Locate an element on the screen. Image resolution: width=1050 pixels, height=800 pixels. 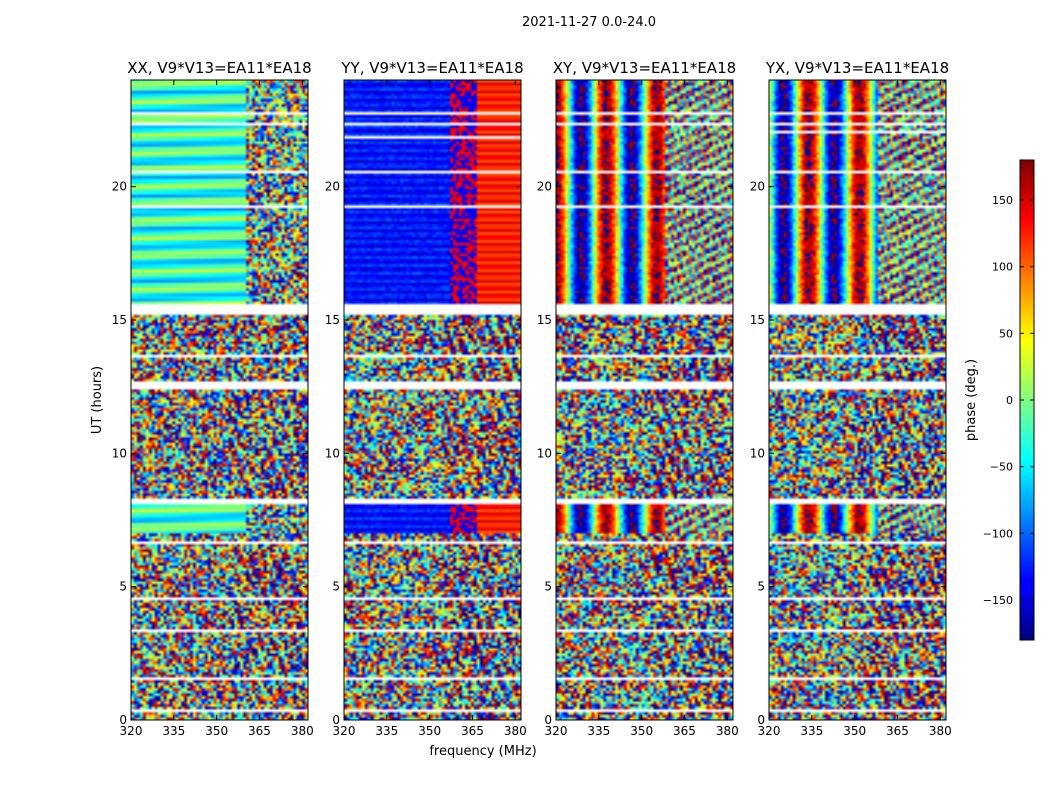
colorbar-tick-label: −100 is located at coordinates (998, 533).